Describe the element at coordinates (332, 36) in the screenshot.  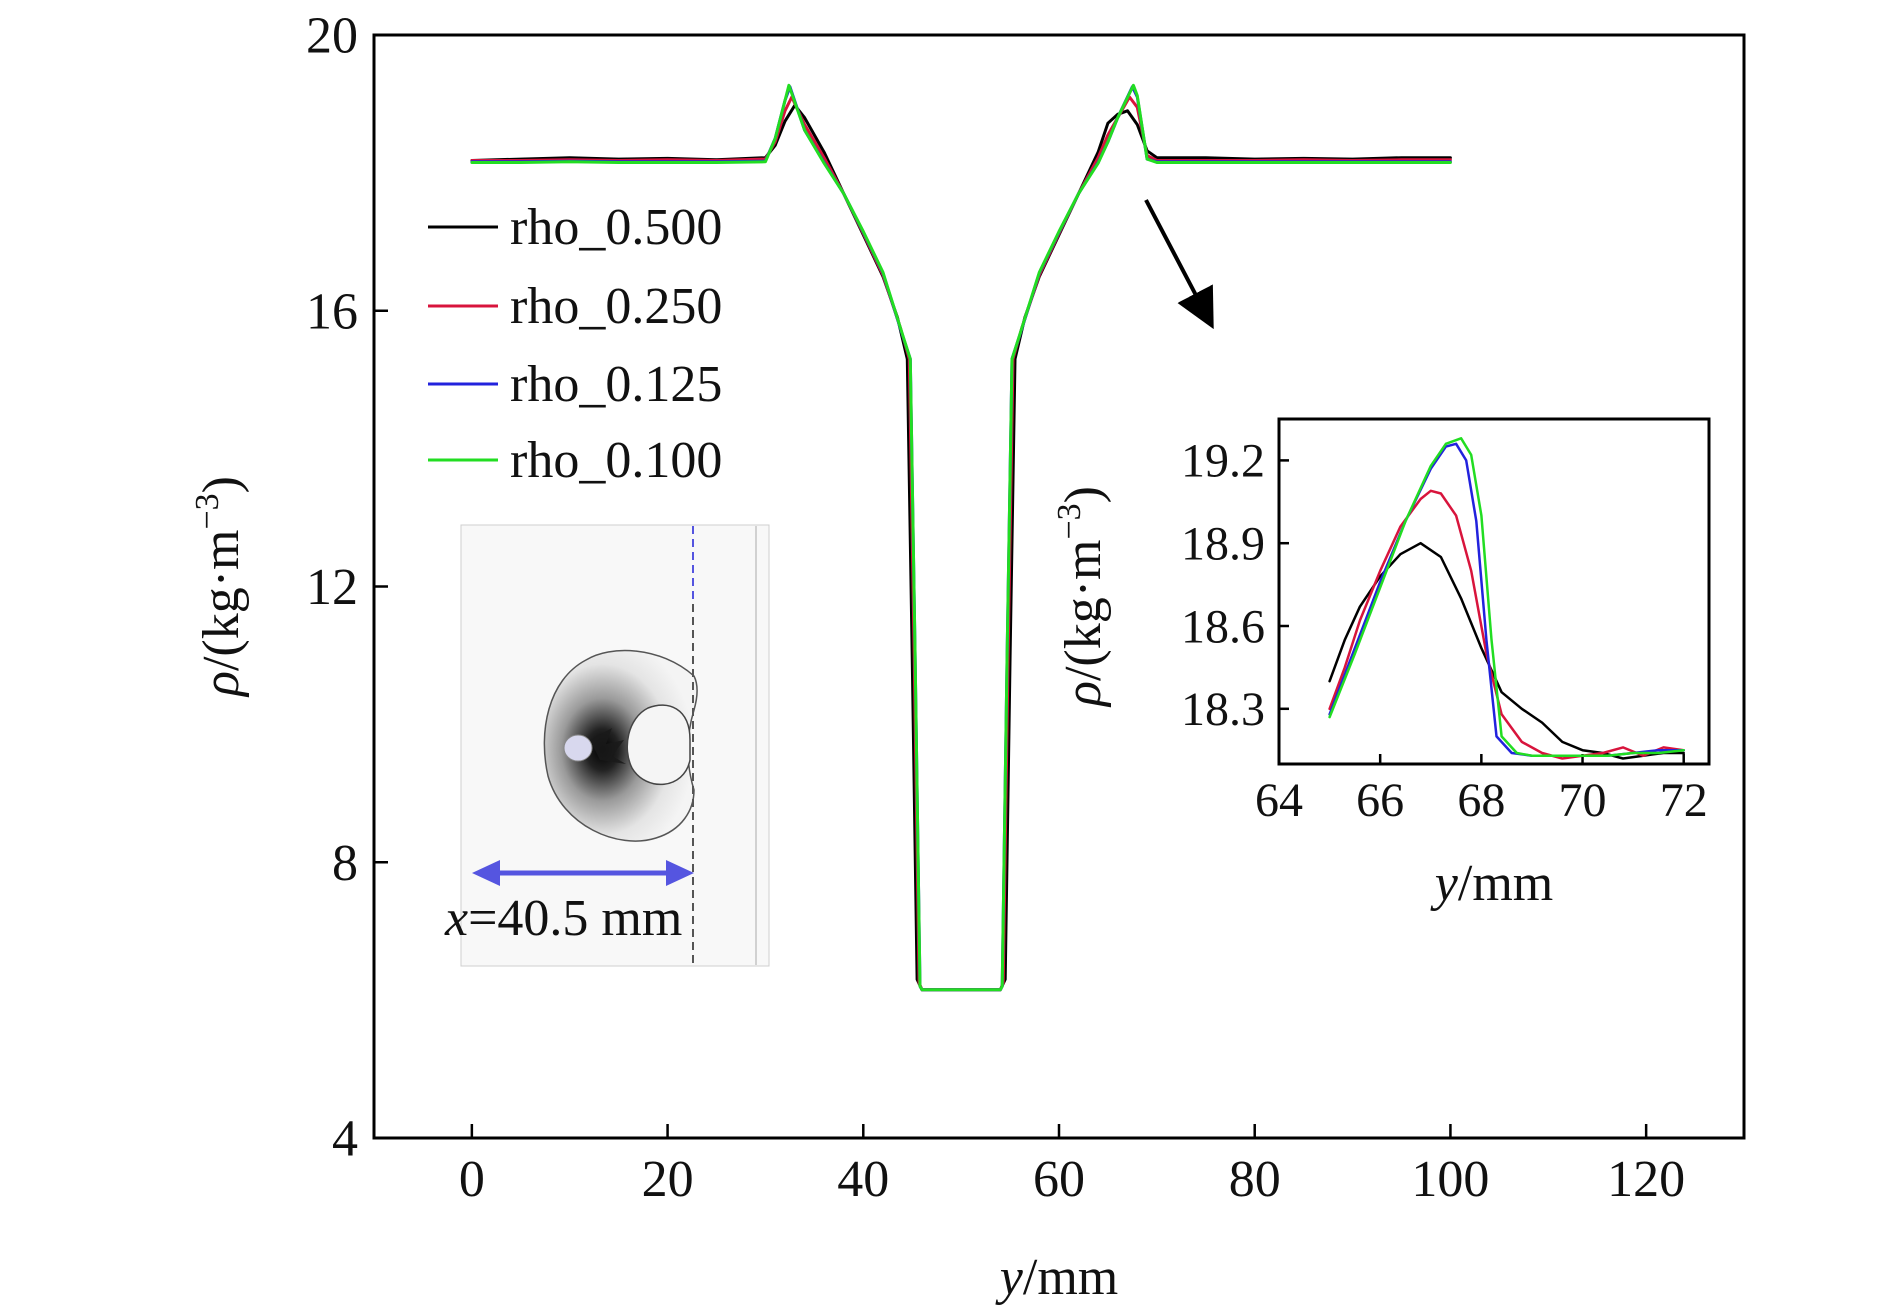
I see `y-tick-label: 20` at that location.